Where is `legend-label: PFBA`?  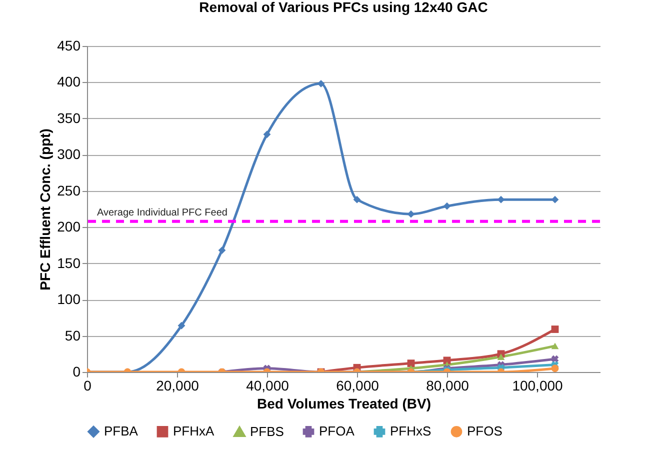 legend-label: PFBA is located at coordinates (121, 431).